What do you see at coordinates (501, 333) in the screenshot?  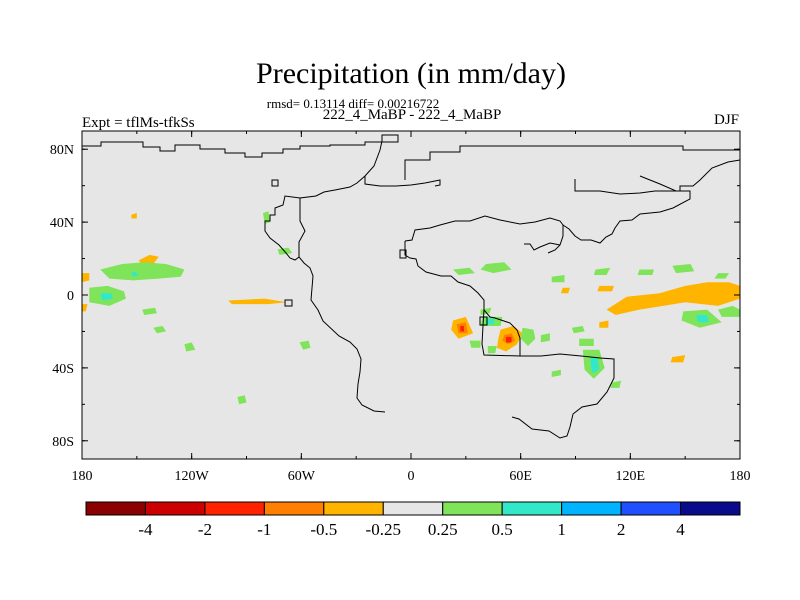 I see `coastline-south-africa` at bounding box center [501, 333].